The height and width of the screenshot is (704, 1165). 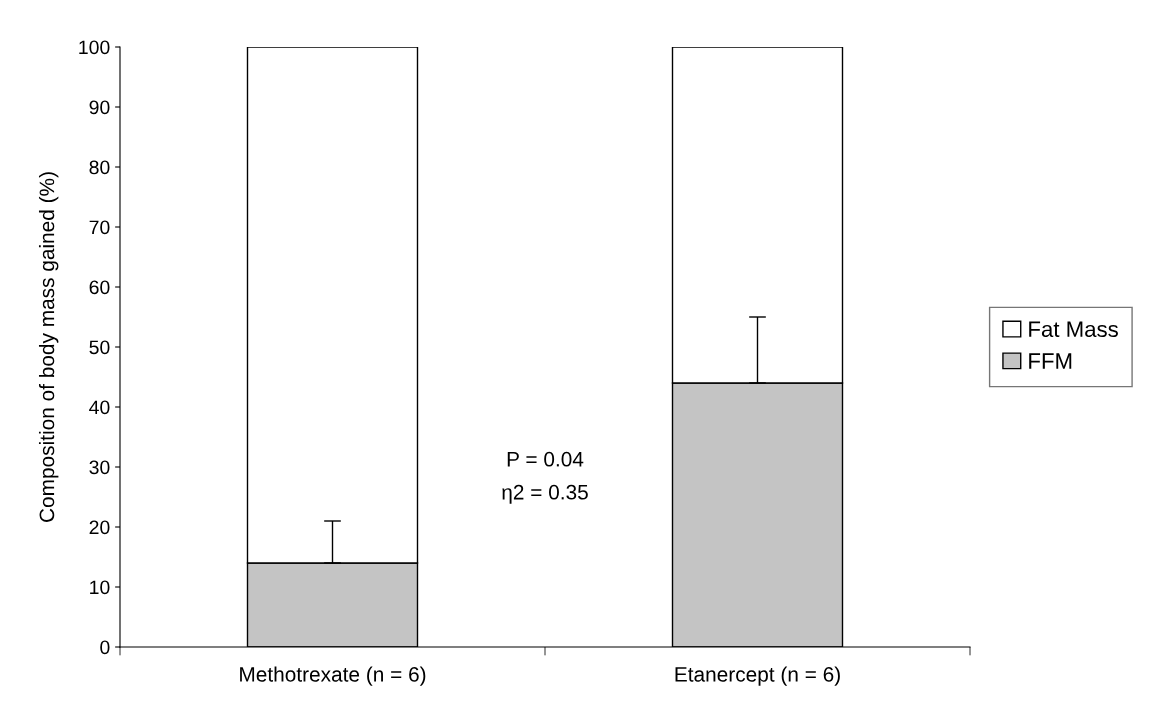 I want to click on y-tick-label: 20, so click(x=99, y=527).